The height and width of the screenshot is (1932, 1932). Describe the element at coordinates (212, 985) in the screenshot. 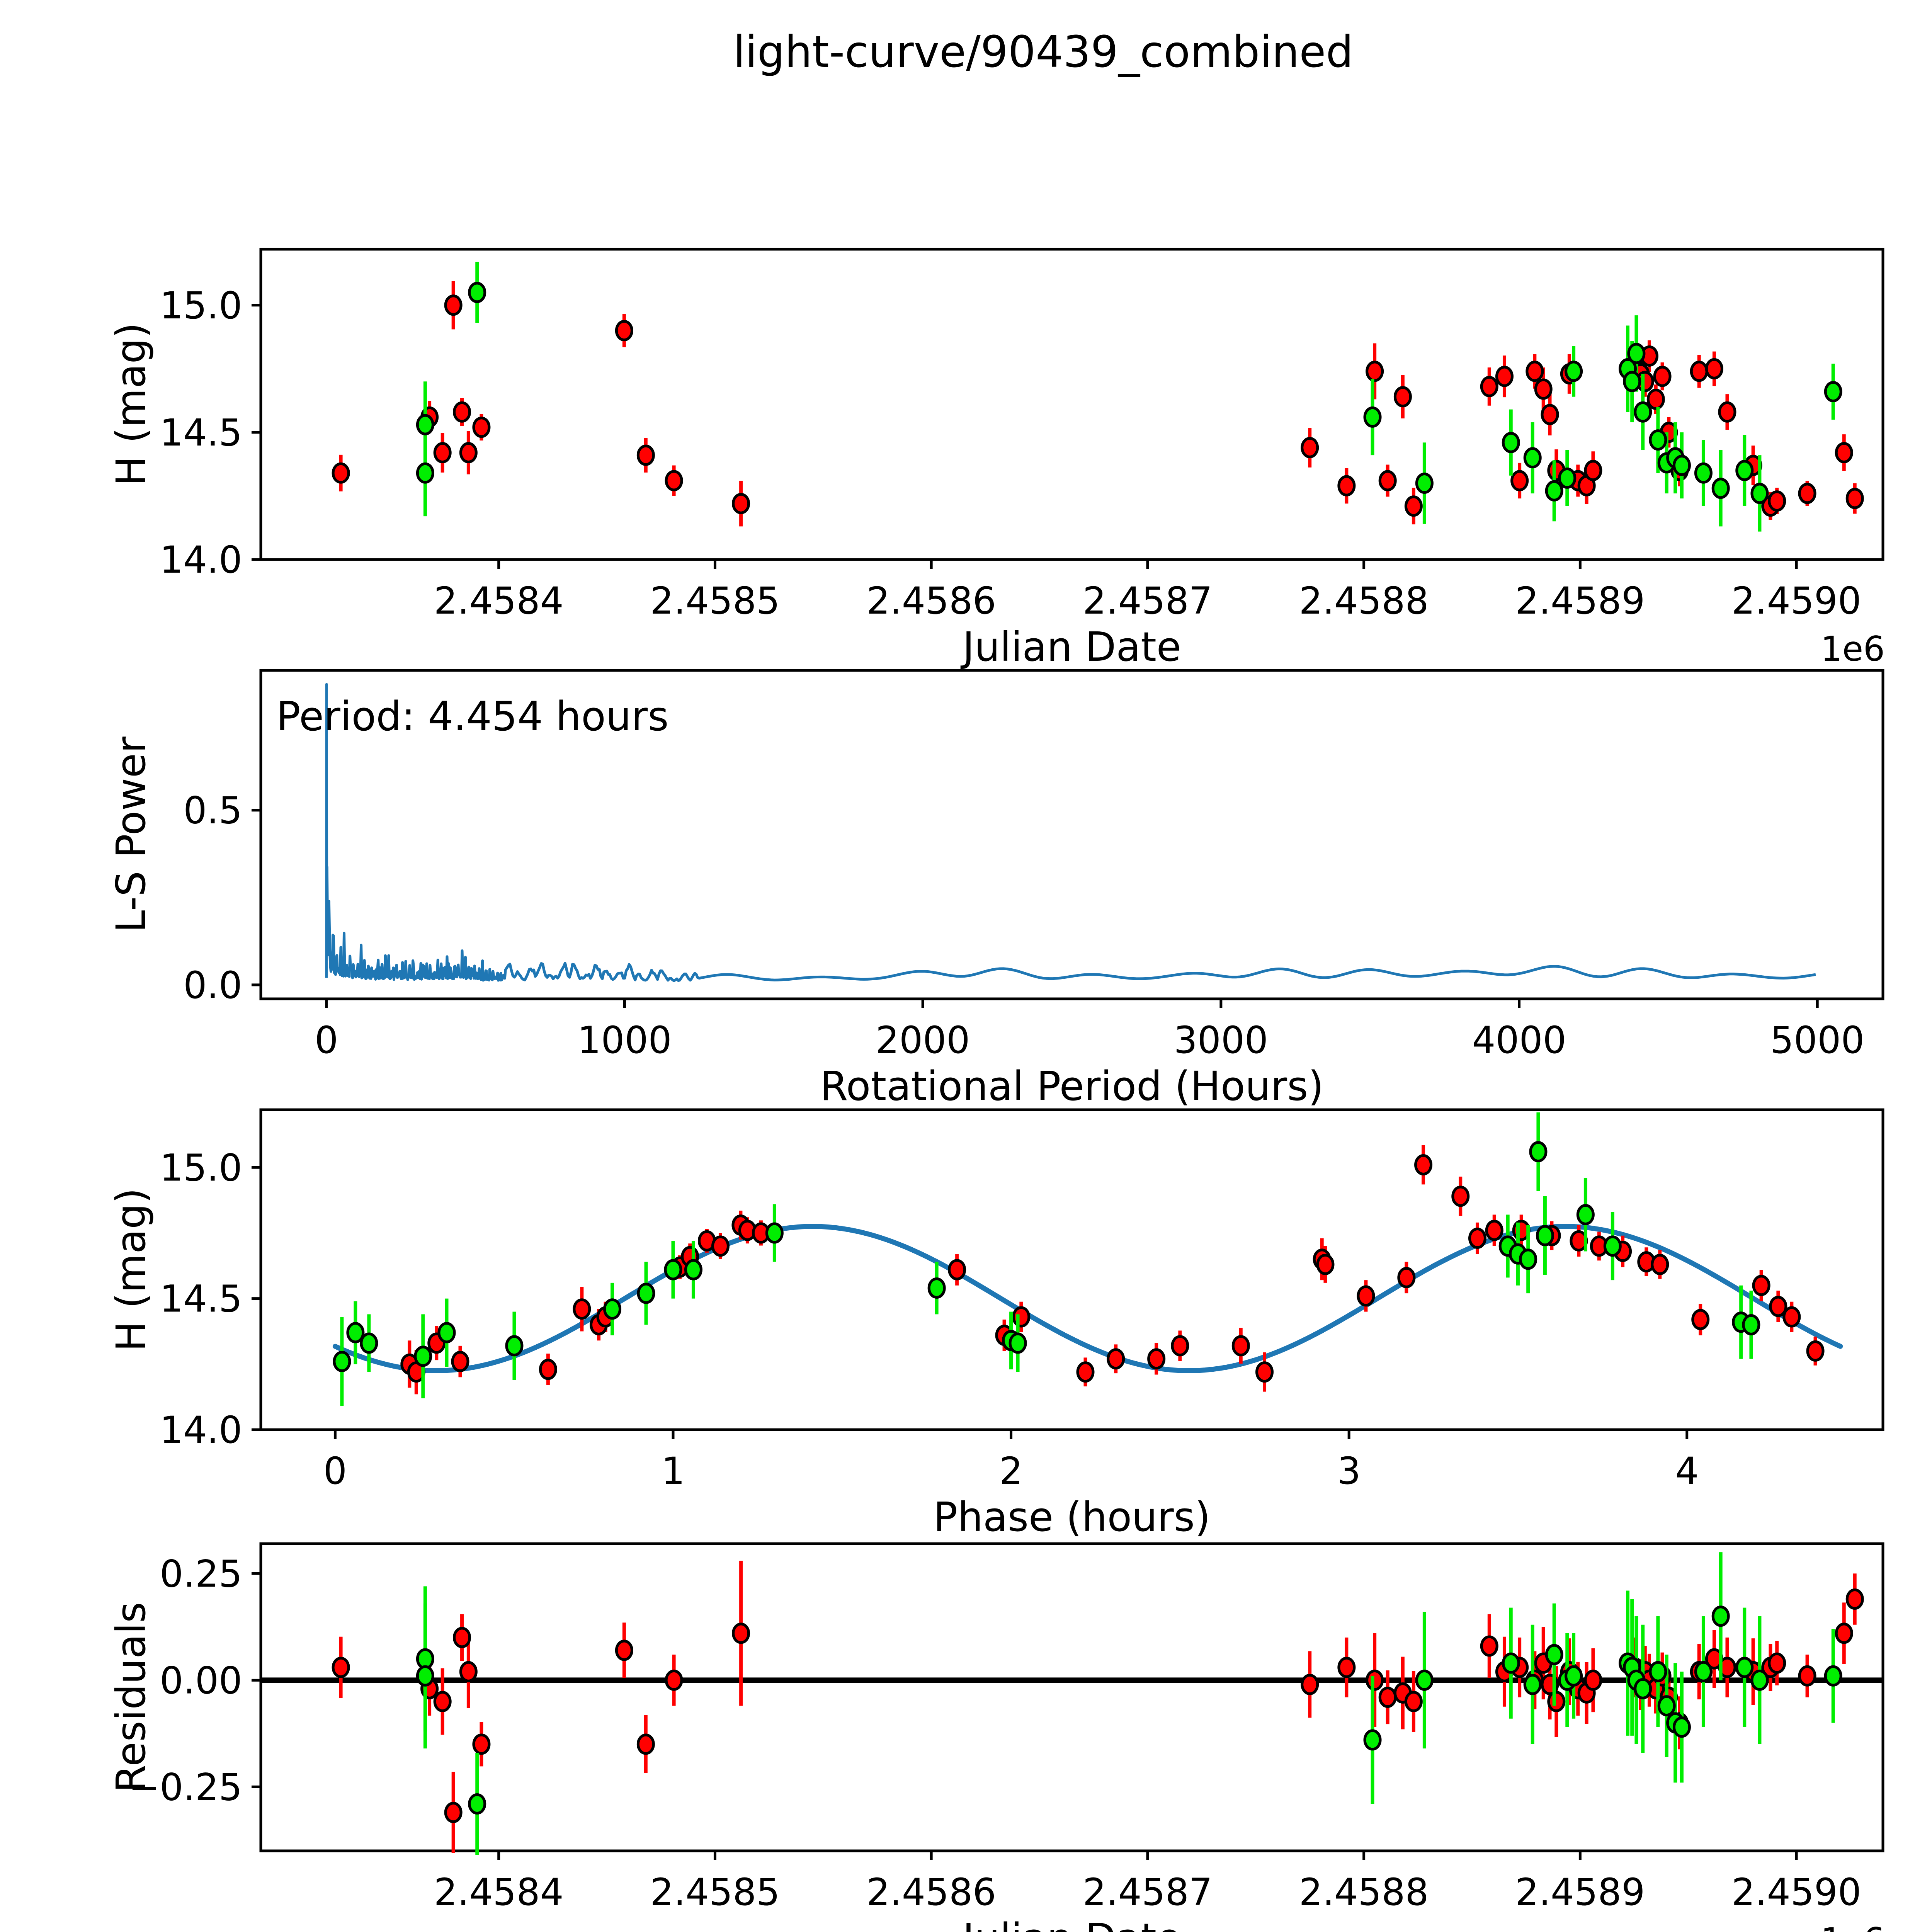

I see `y-tick-label: 0.0` at that location.